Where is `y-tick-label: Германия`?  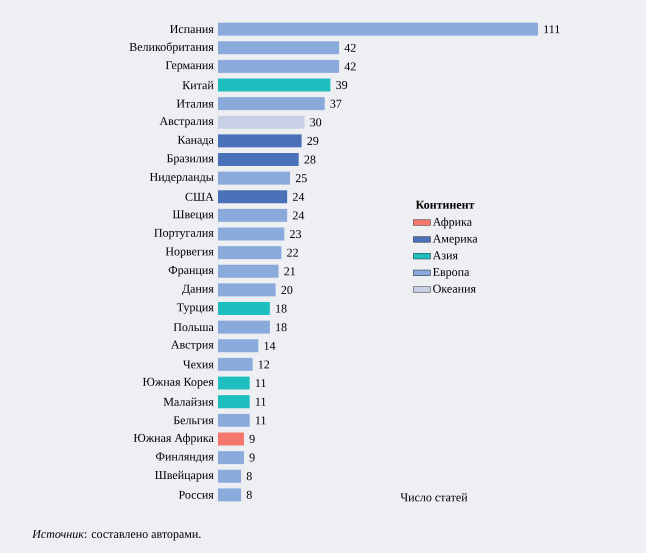
y-tick-label: Германия is located at coordinates (190, 66).